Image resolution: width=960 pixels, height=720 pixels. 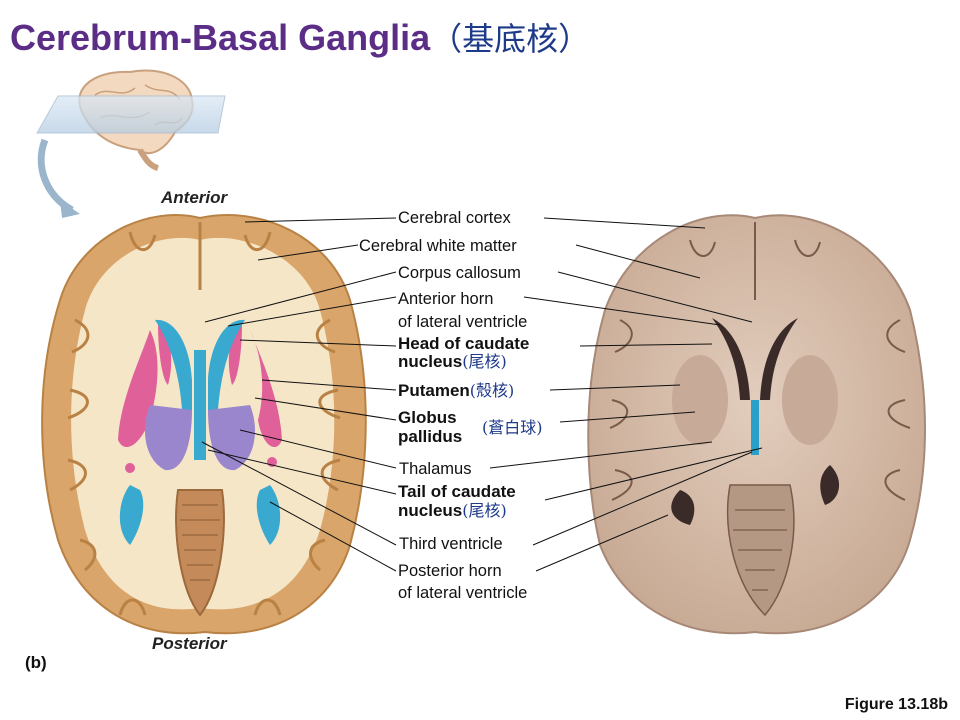 What do you see at coordinates (457, 491) in the screenshot?
I see `label-tail-caudate: Tail of caudate` at bounding box center [457, 491].